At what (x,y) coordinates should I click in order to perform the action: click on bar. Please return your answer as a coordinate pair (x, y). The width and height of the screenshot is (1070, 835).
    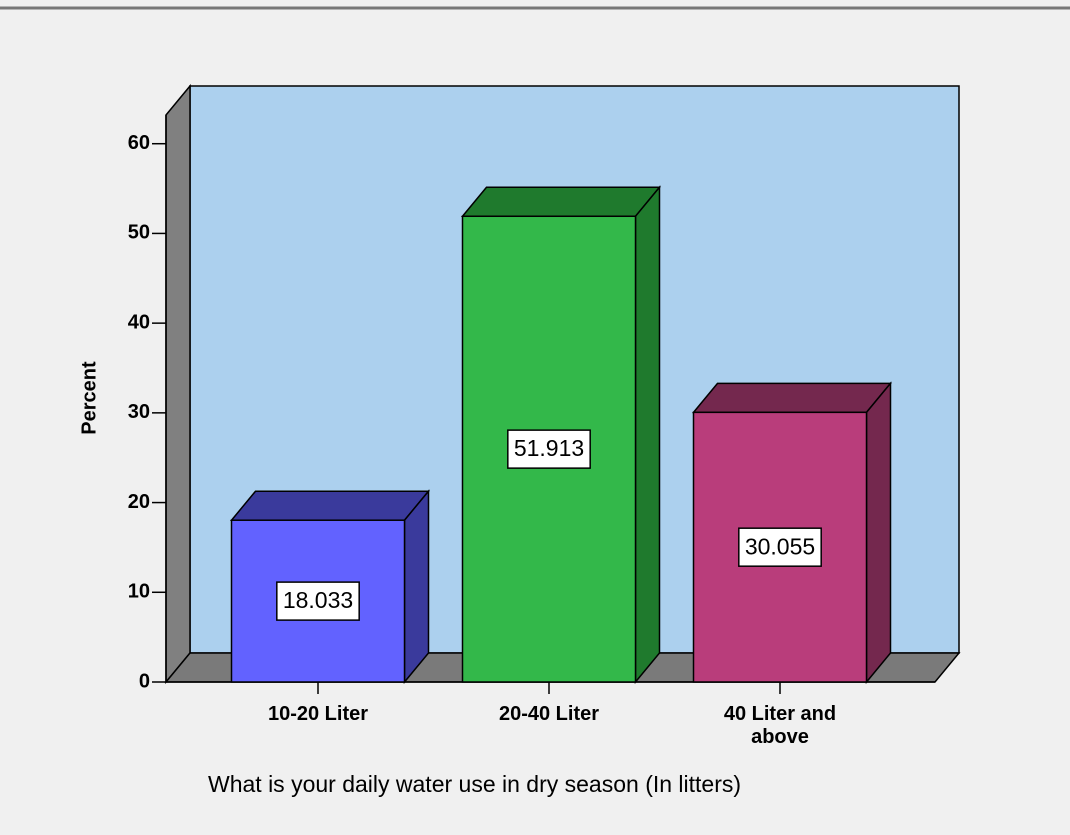
    Looking at the image, I should click on (549, 449).